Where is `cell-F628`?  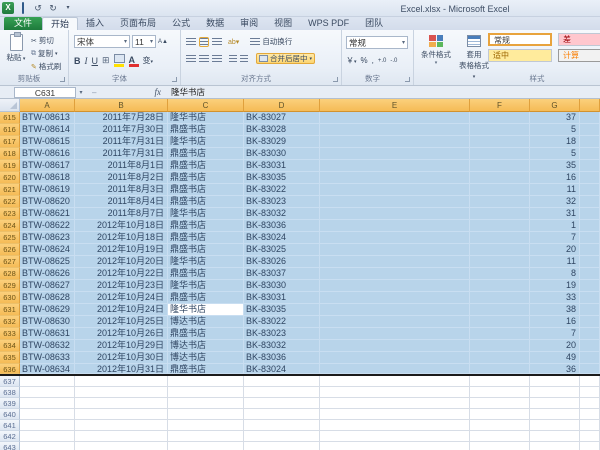 cell-F628 is located at coordinates (500, 274).